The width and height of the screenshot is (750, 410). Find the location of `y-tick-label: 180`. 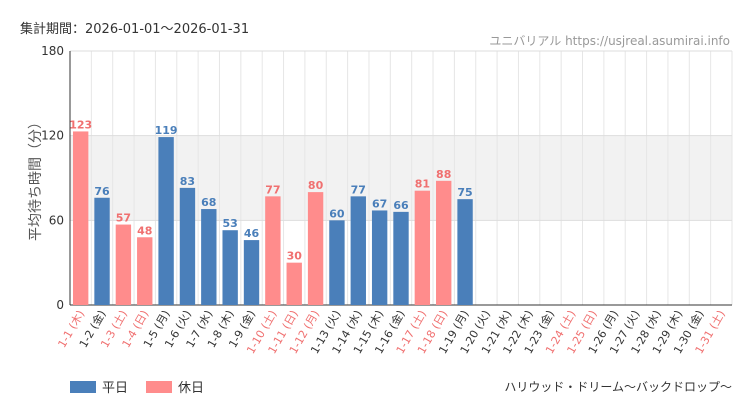

y-tick-label: 180 is located at coordinates (52, 51).